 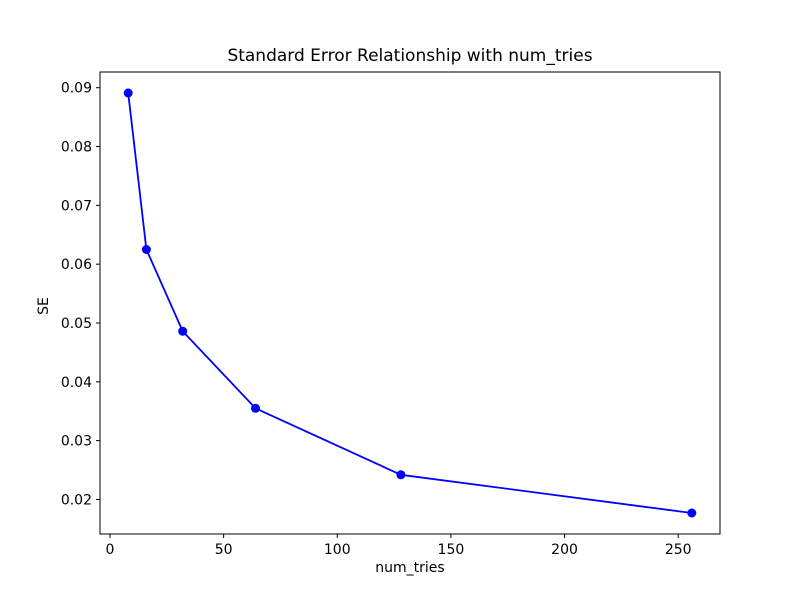 I want to click on x-tick-label: 250, so click(x=678, y=550).